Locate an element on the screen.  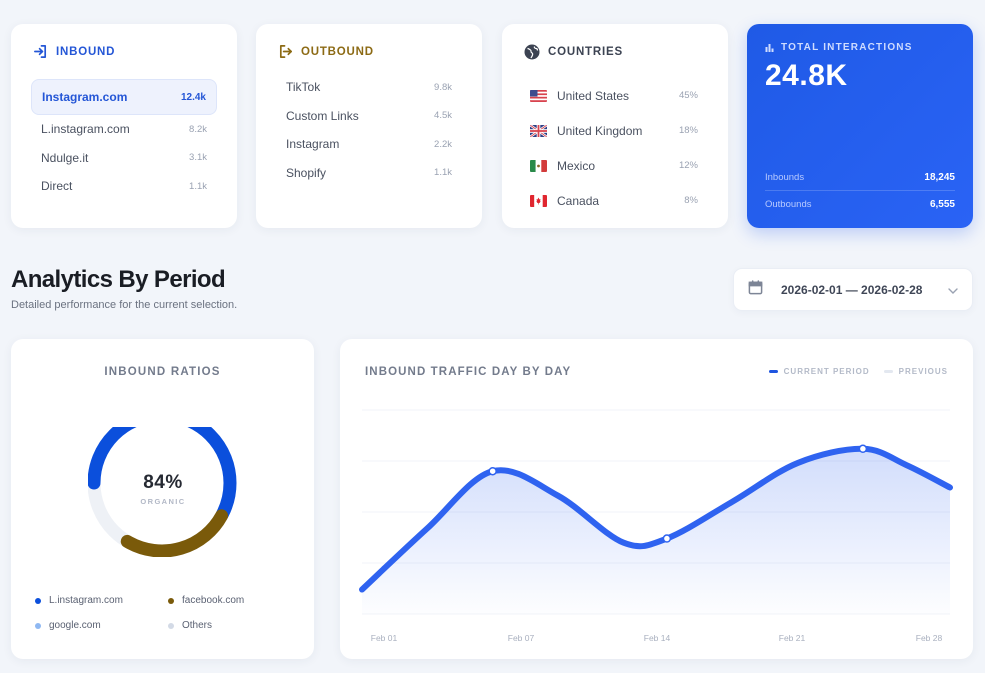
outbound-item-label: Instagram is located at coordinates (313, 144).